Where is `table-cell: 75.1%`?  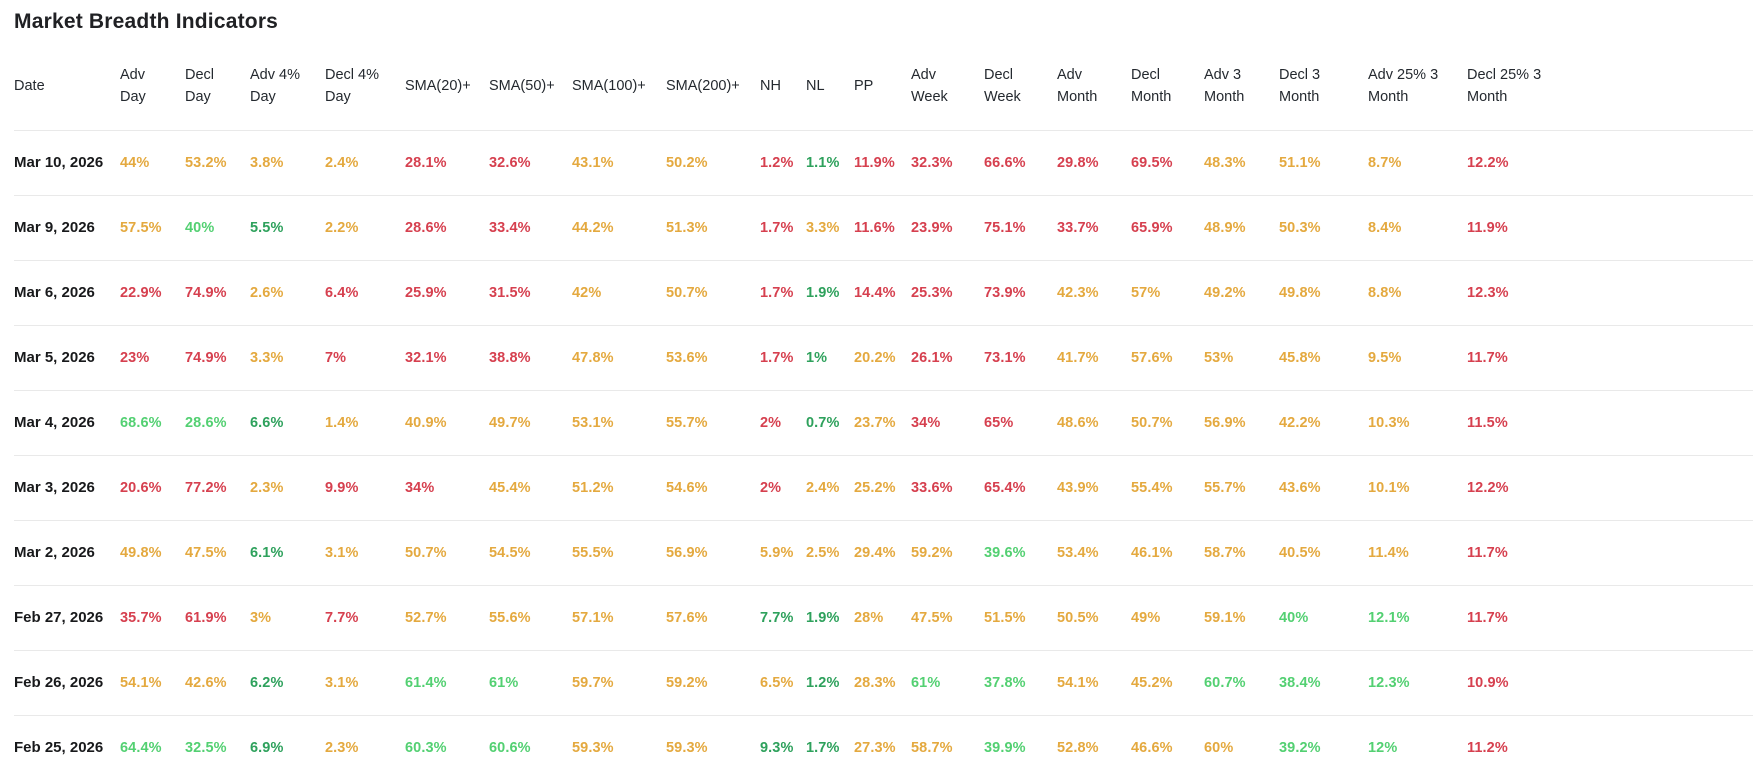 table-cell: 75.1% is located at coordinates (1020, 227).